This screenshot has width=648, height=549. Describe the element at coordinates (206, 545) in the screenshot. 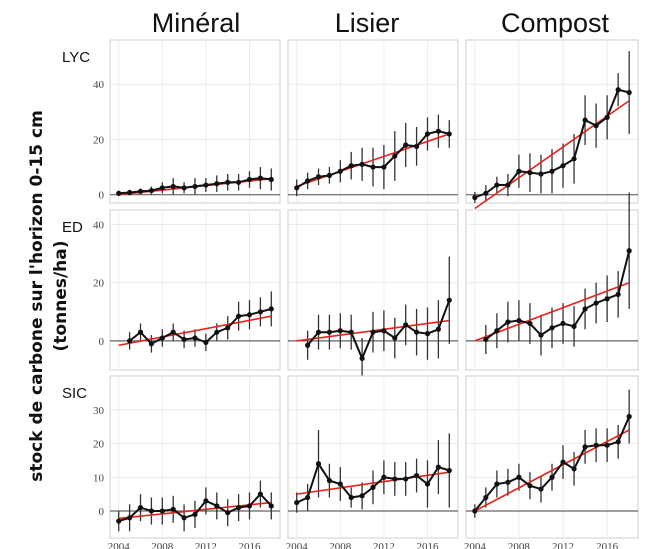

I see `x-tick-label: 2012` at that location.